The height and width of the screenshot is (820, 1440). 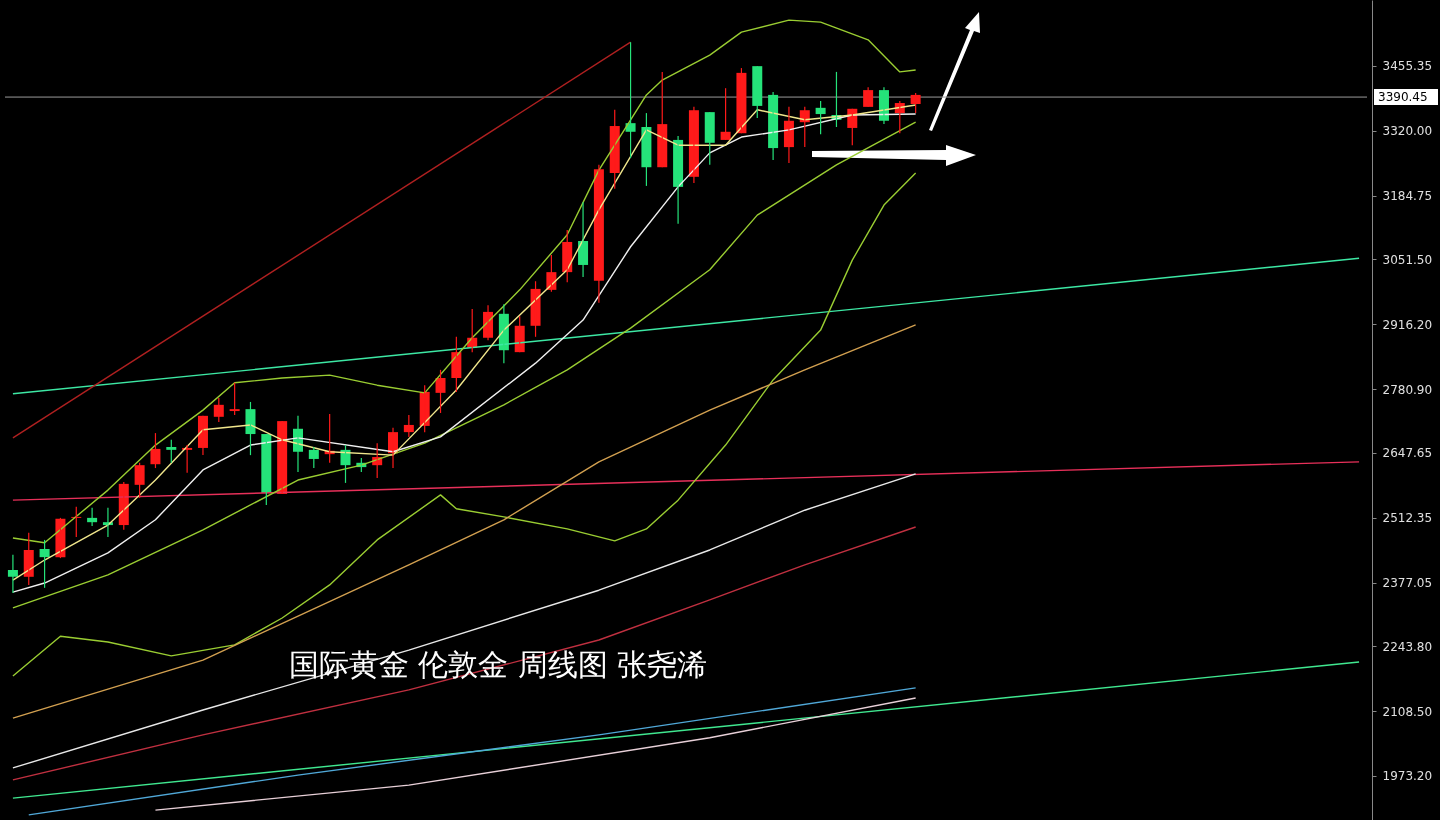 What do you see at coordinates (1407, 131) in the screenshot?
I see `y-tick-label: 3320.00` at bounding box center [1407, 131].